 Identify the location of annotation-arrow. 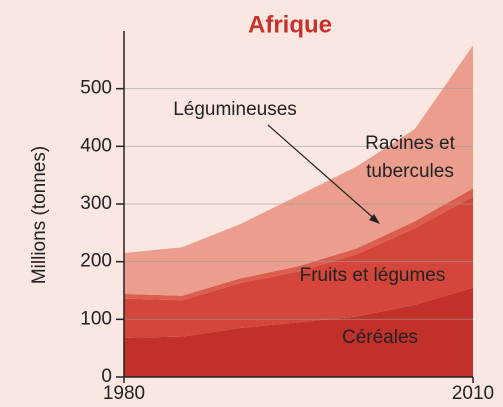
(323, 173).